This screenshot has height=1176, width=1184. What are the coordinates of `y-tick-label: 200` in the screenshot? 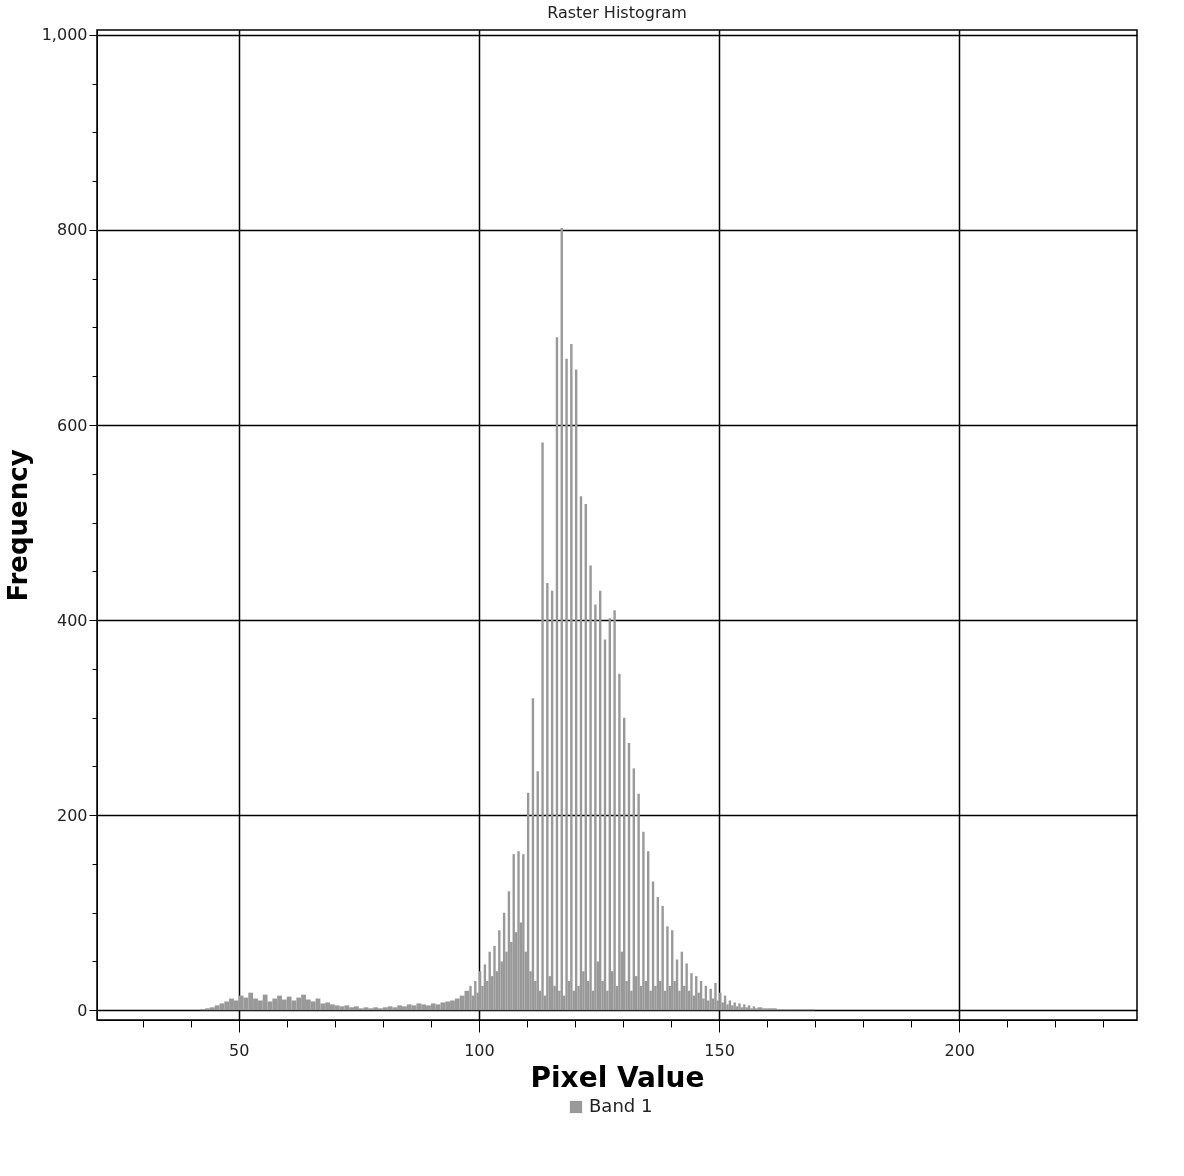 It's located at (72, 815).